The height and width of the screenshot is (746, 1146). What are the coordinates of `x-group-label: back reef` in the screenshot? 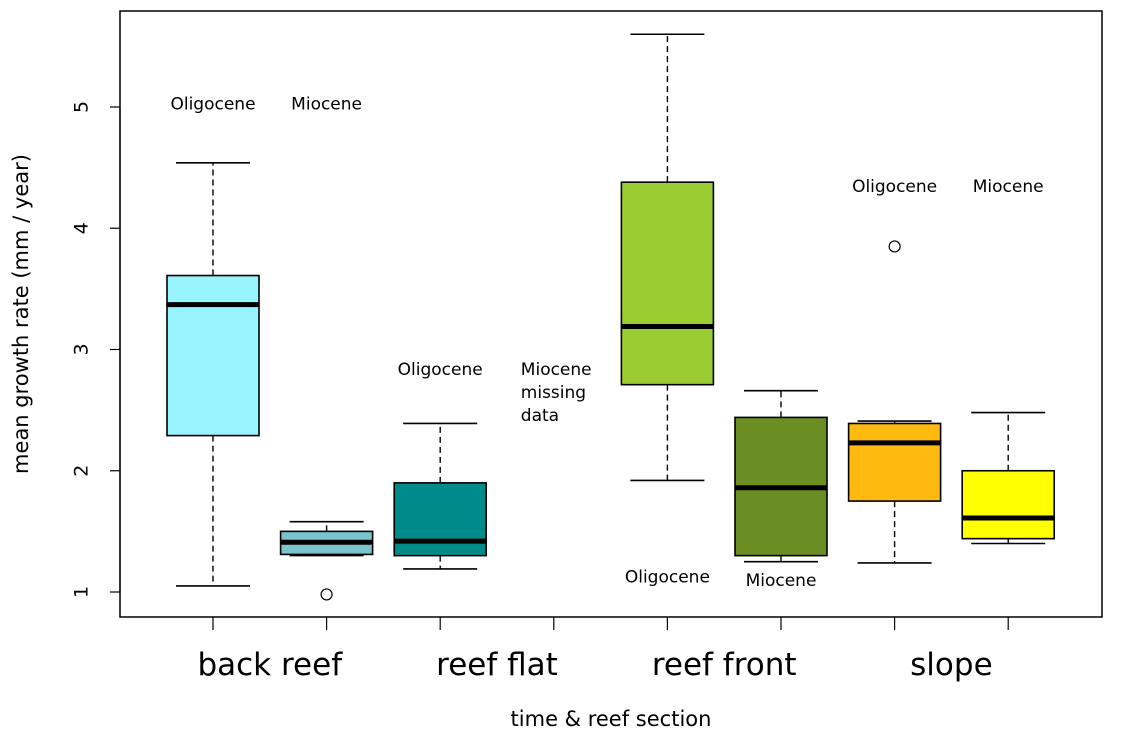 It's located at (270, 665).